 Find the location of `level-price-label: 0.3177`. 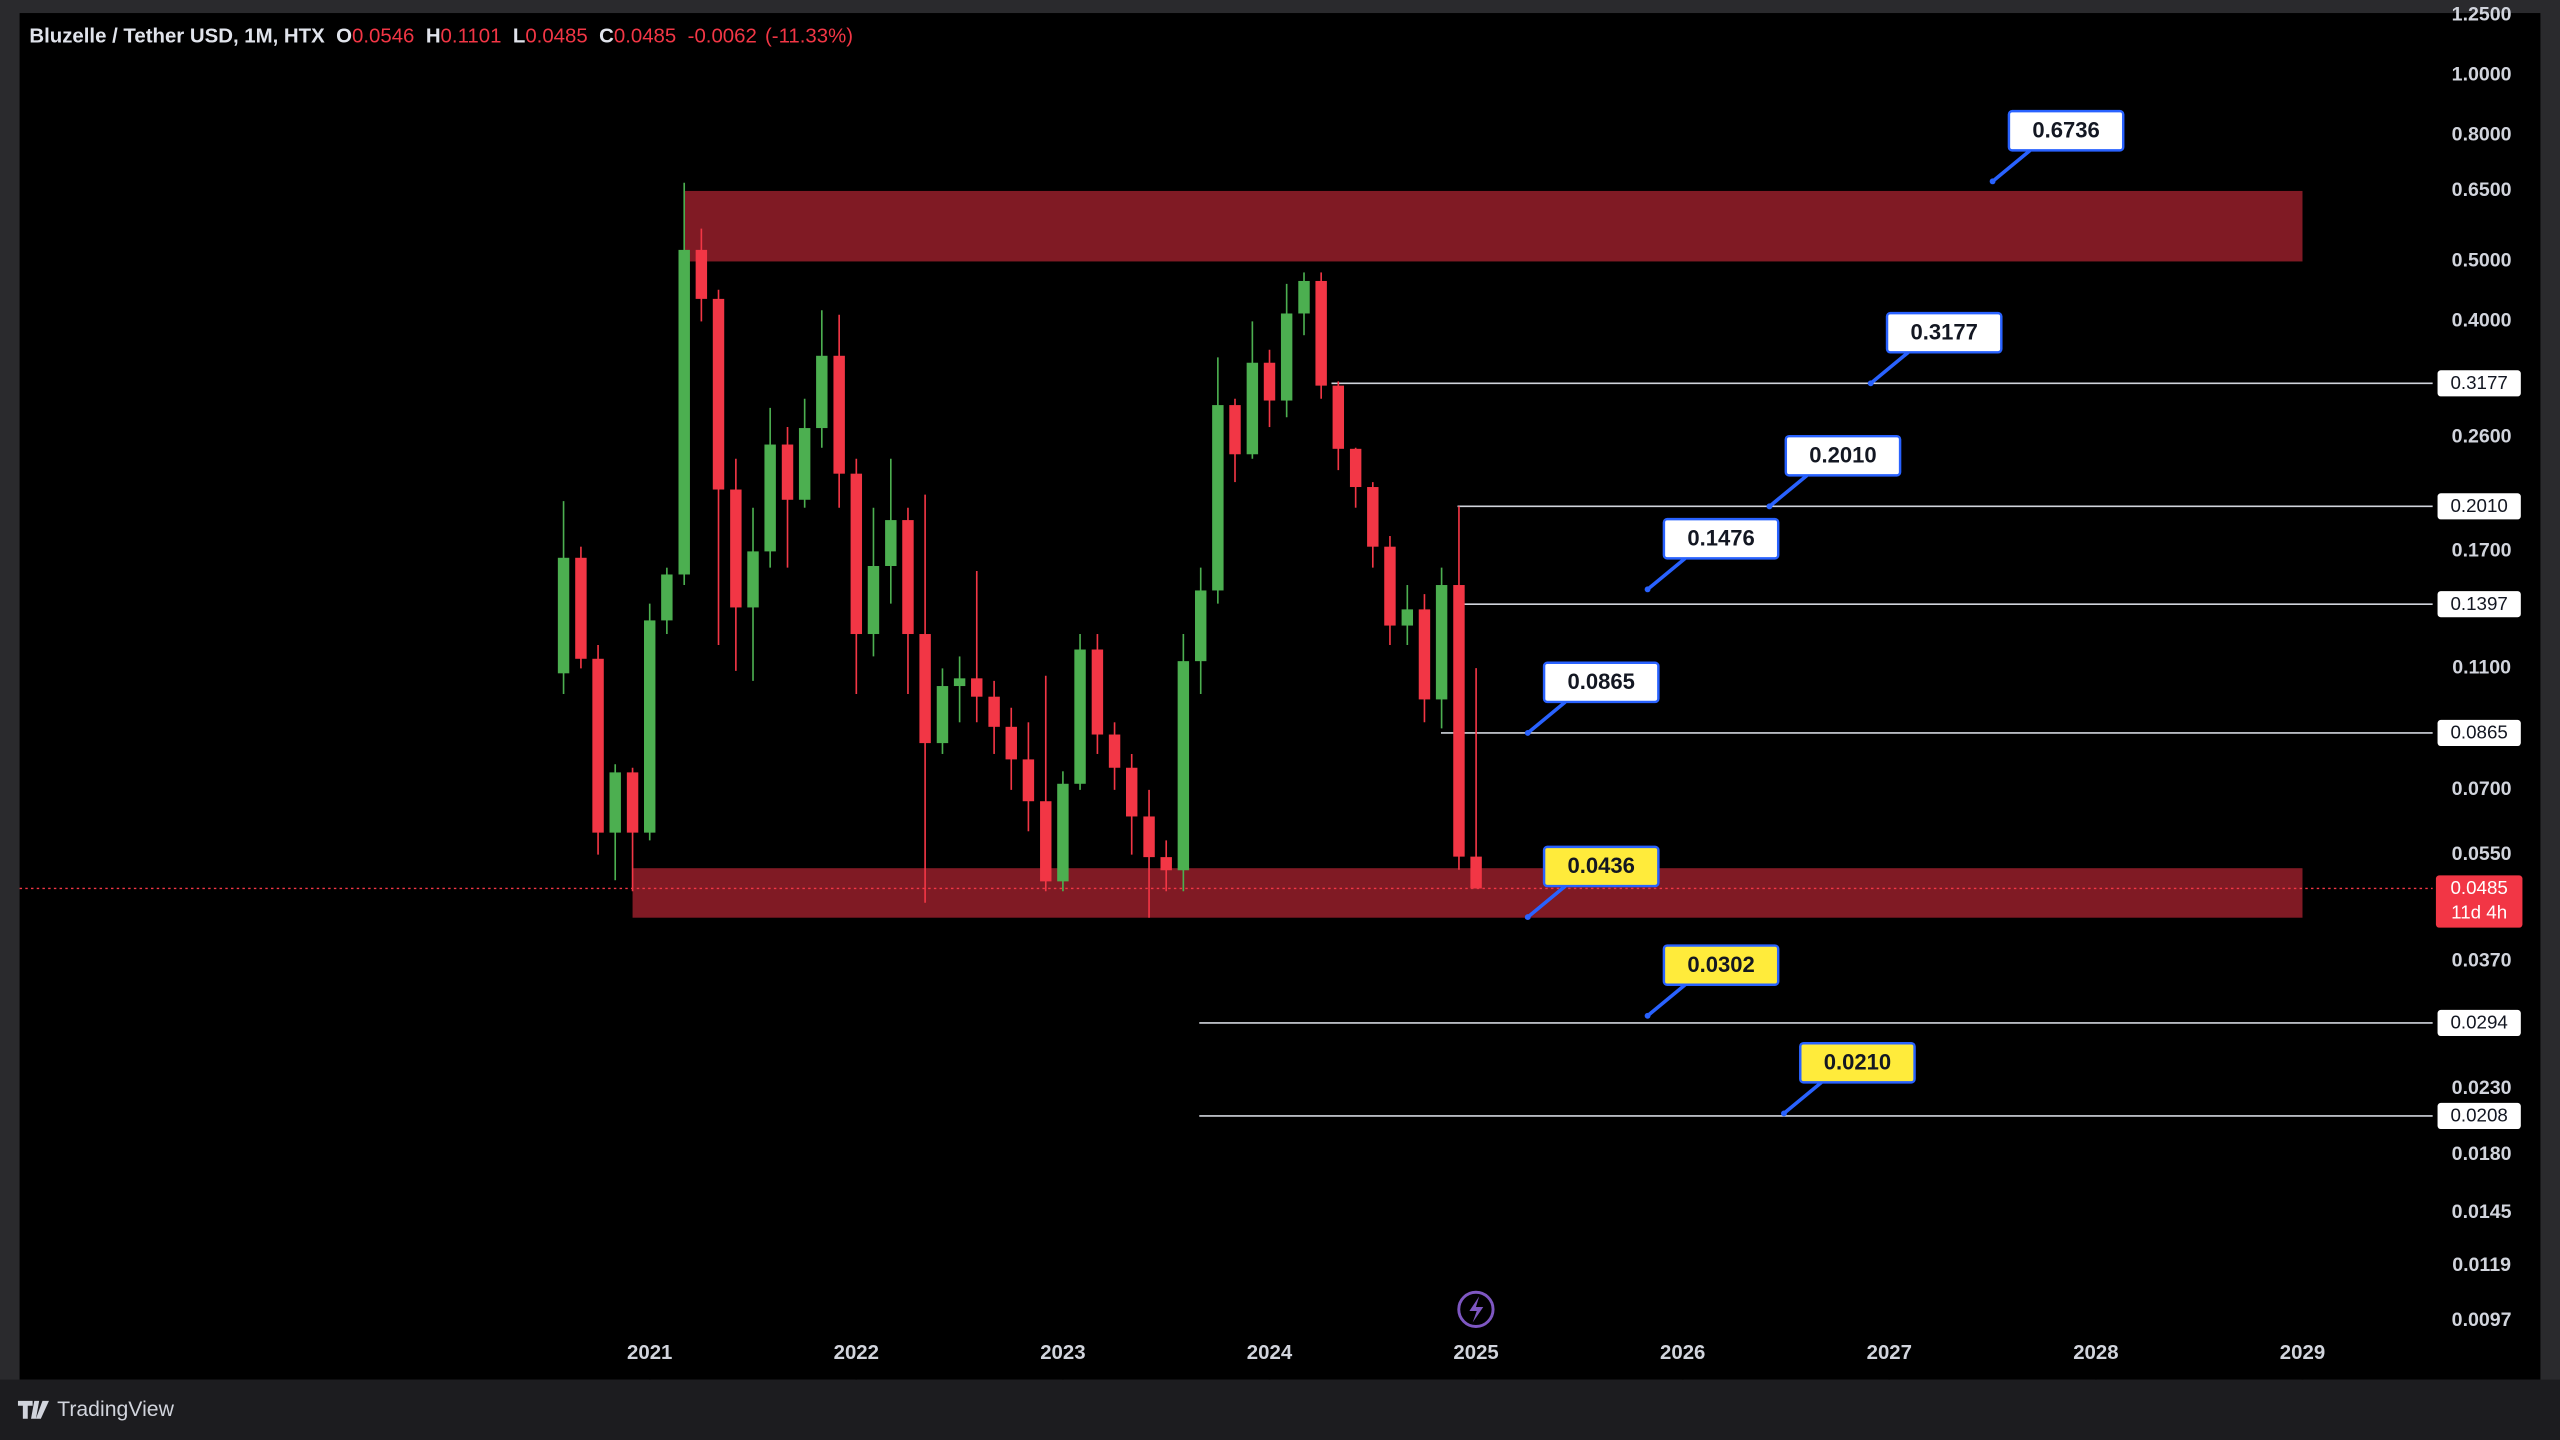

level-price-label: 0.3177 is located at coordinates (2478, 382).